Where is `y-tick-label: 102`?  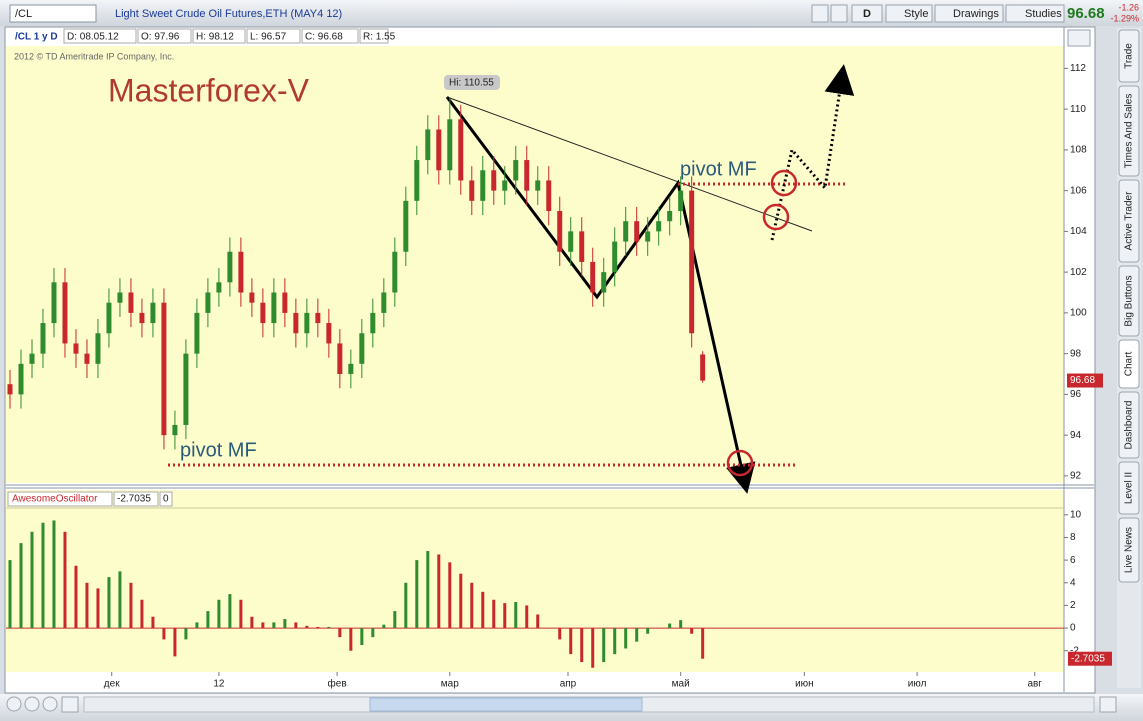
y-tick-label: 102 is located at coordinates (1078, 272).